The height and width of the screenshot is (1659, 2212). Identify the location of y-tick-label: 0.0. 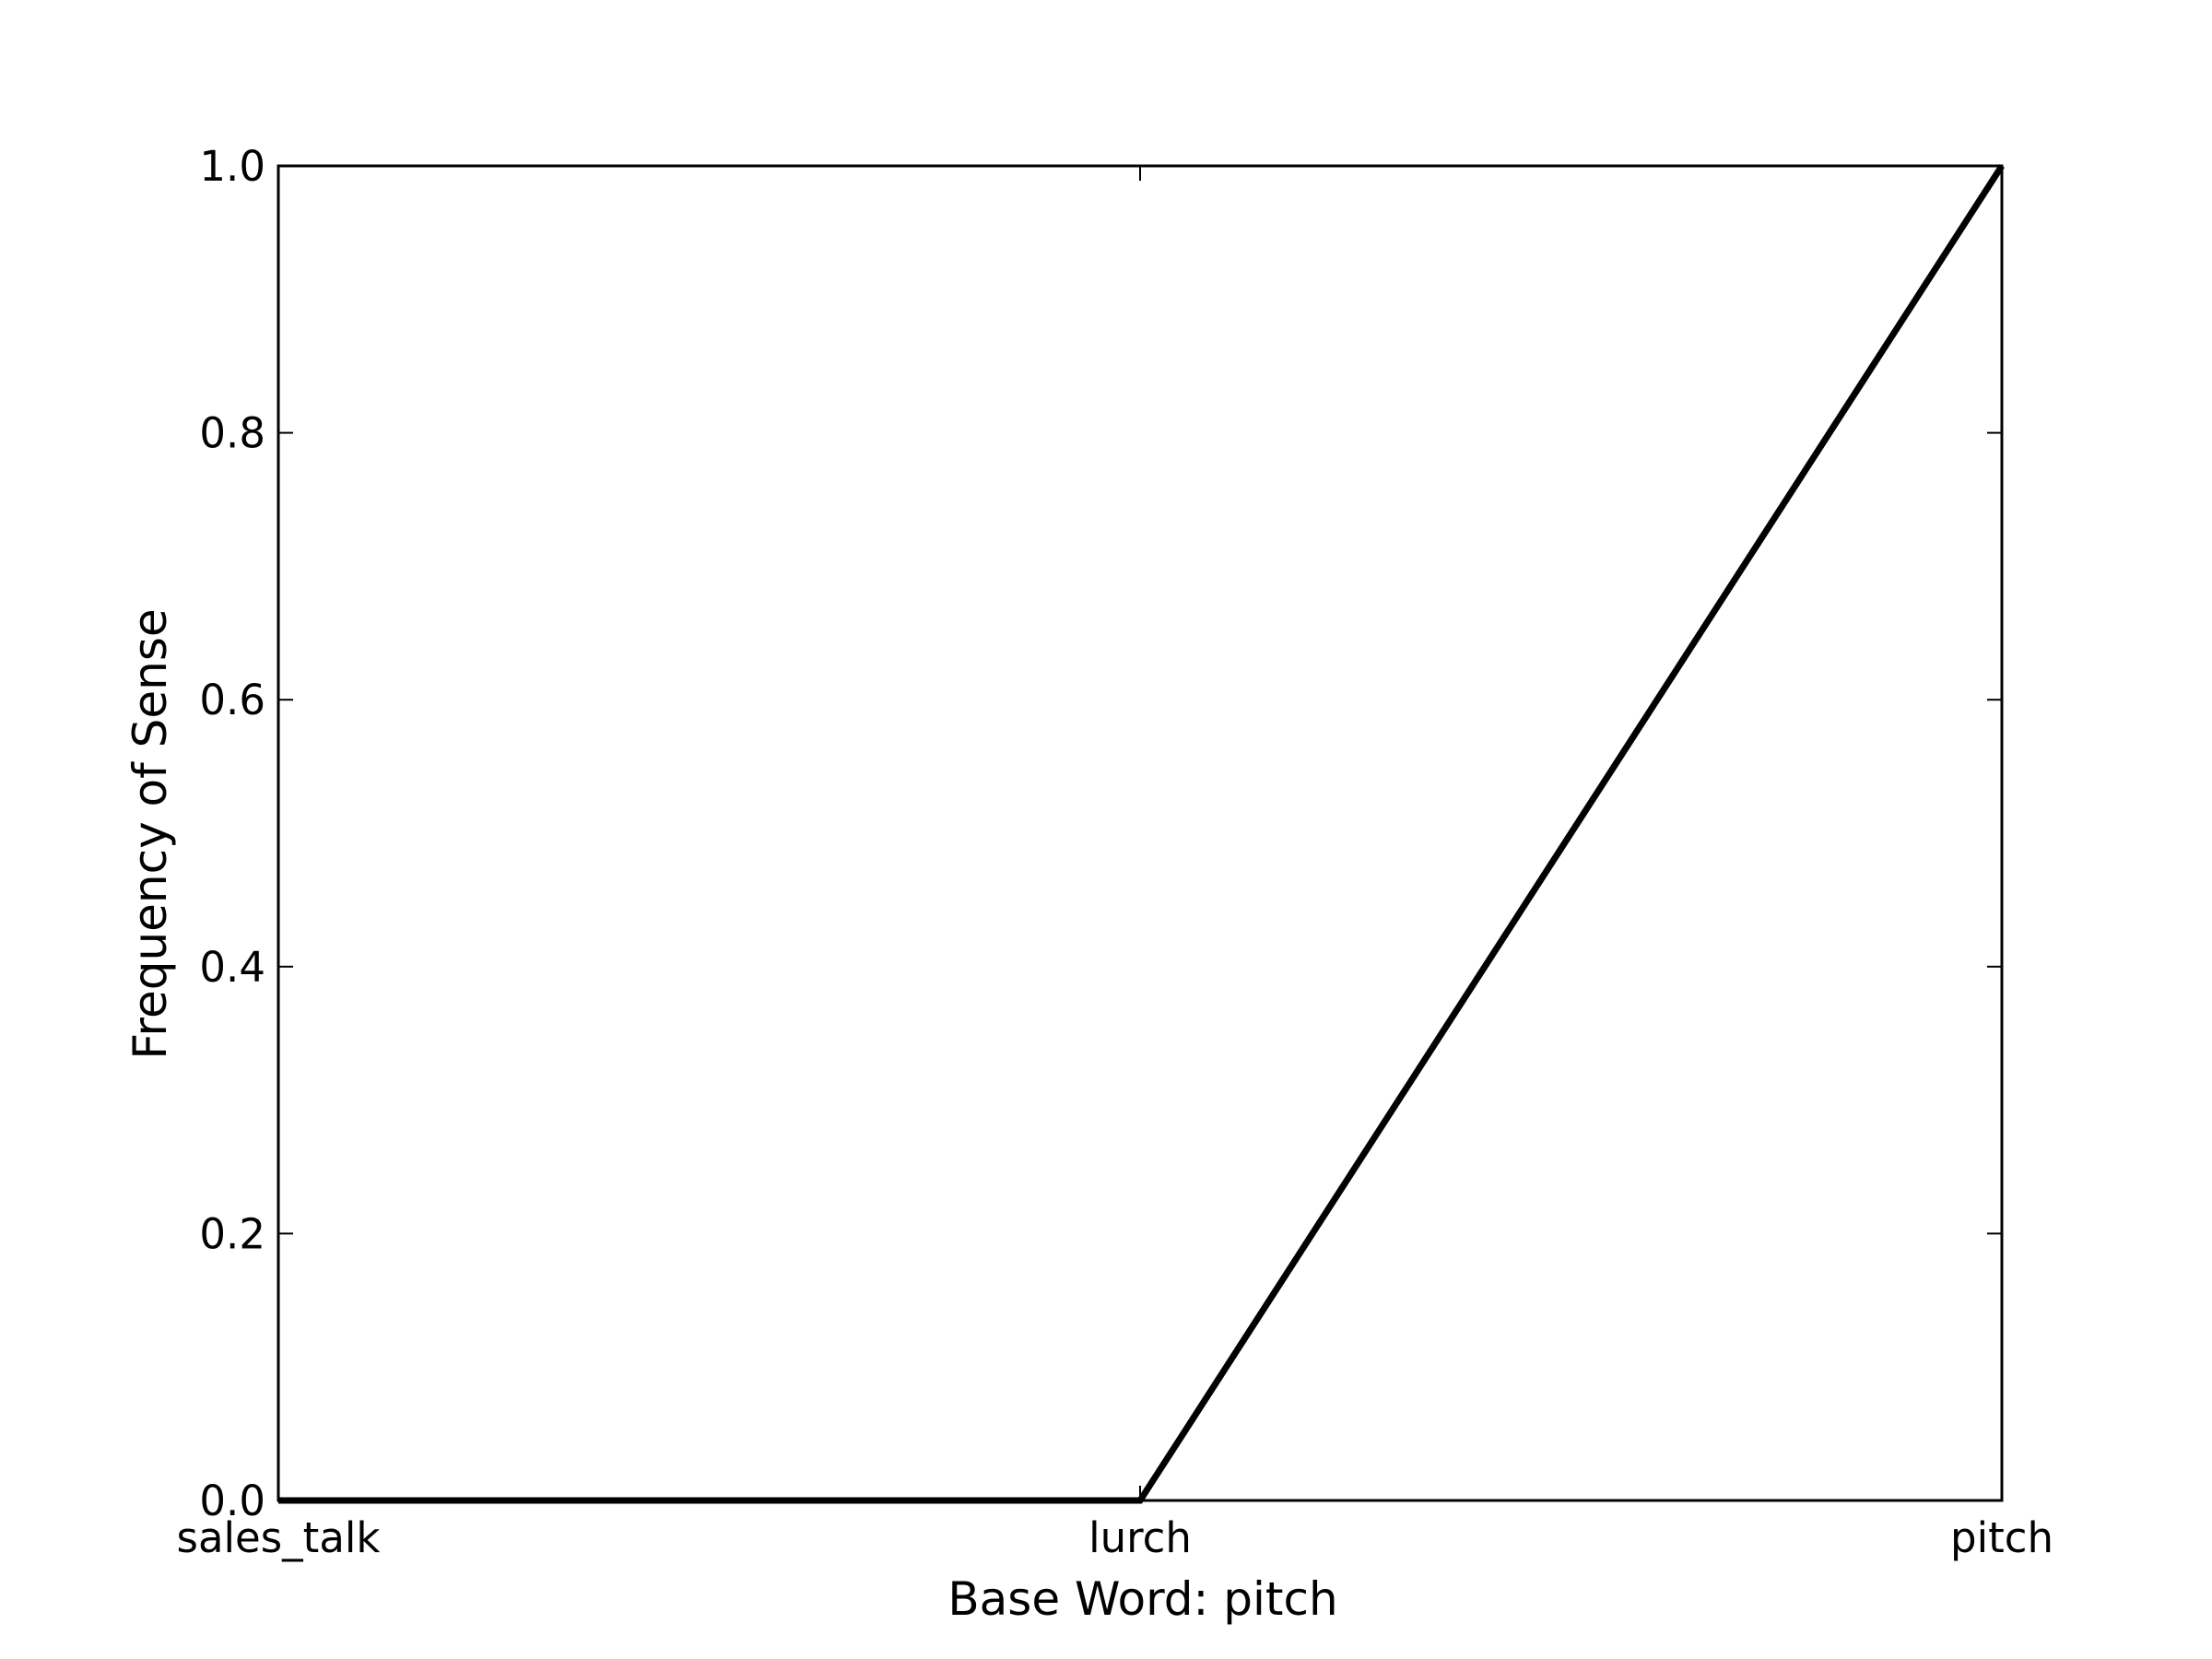
(232, 1501).